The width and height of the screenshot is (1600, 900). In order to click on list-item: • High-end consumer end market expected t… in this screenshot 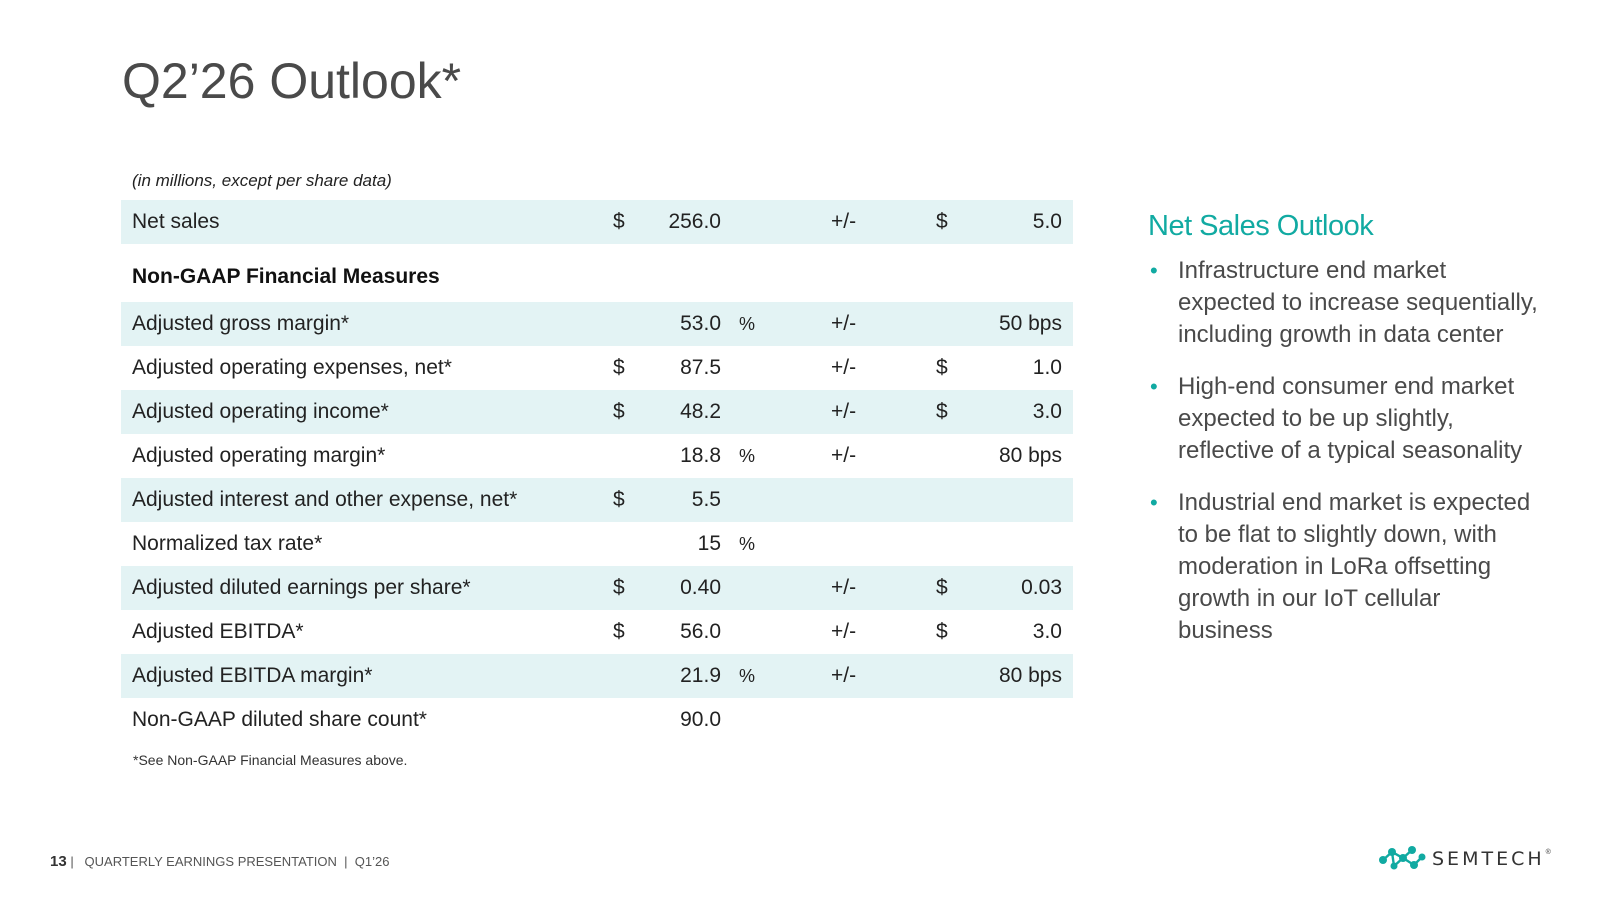, I will do `click(1343, 419)`.